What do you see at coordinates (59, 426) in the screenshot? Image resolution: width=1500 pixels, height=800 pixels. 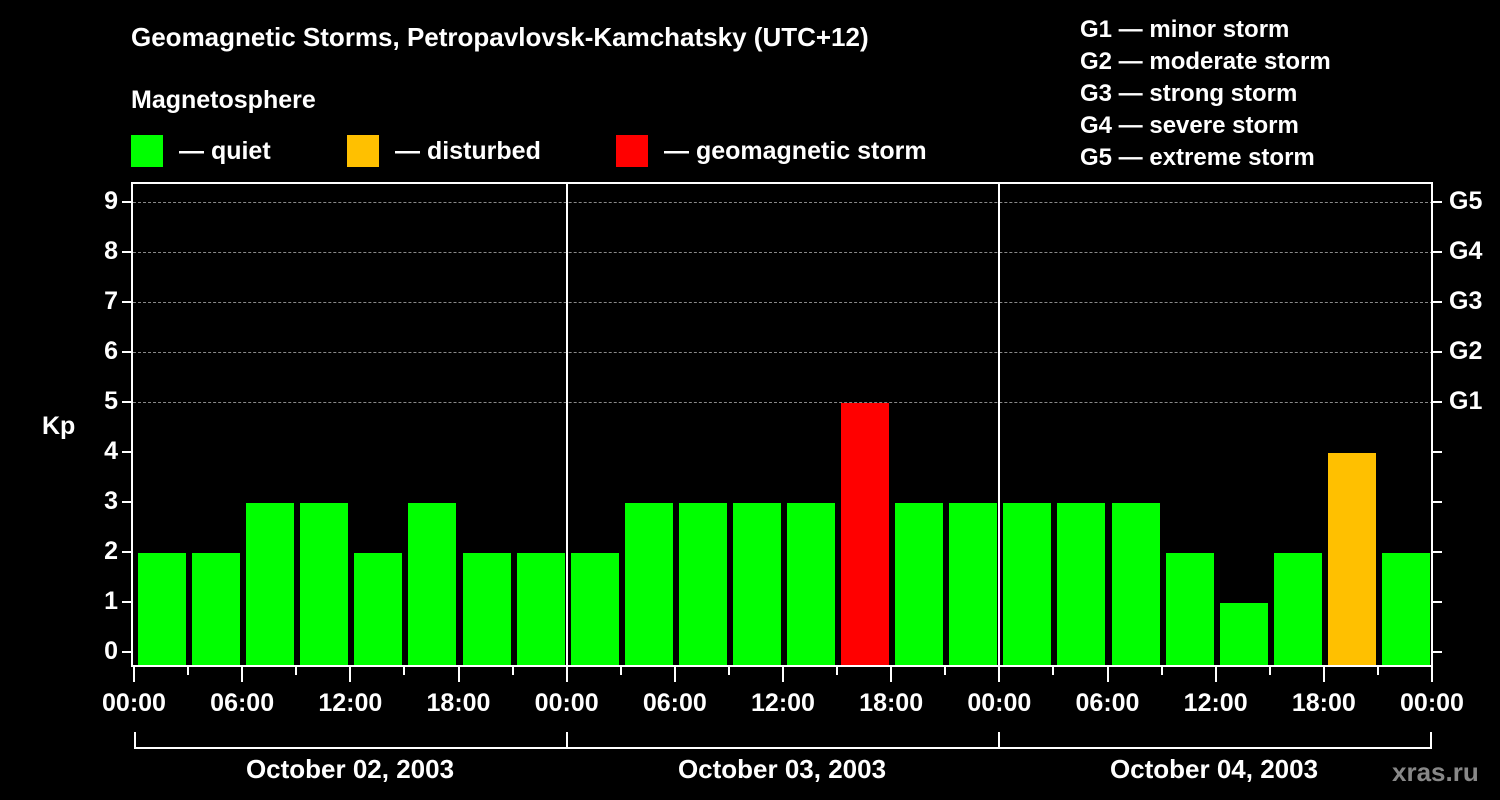 I see `y-axis-label: Kp` at bounding box center [59, 426].